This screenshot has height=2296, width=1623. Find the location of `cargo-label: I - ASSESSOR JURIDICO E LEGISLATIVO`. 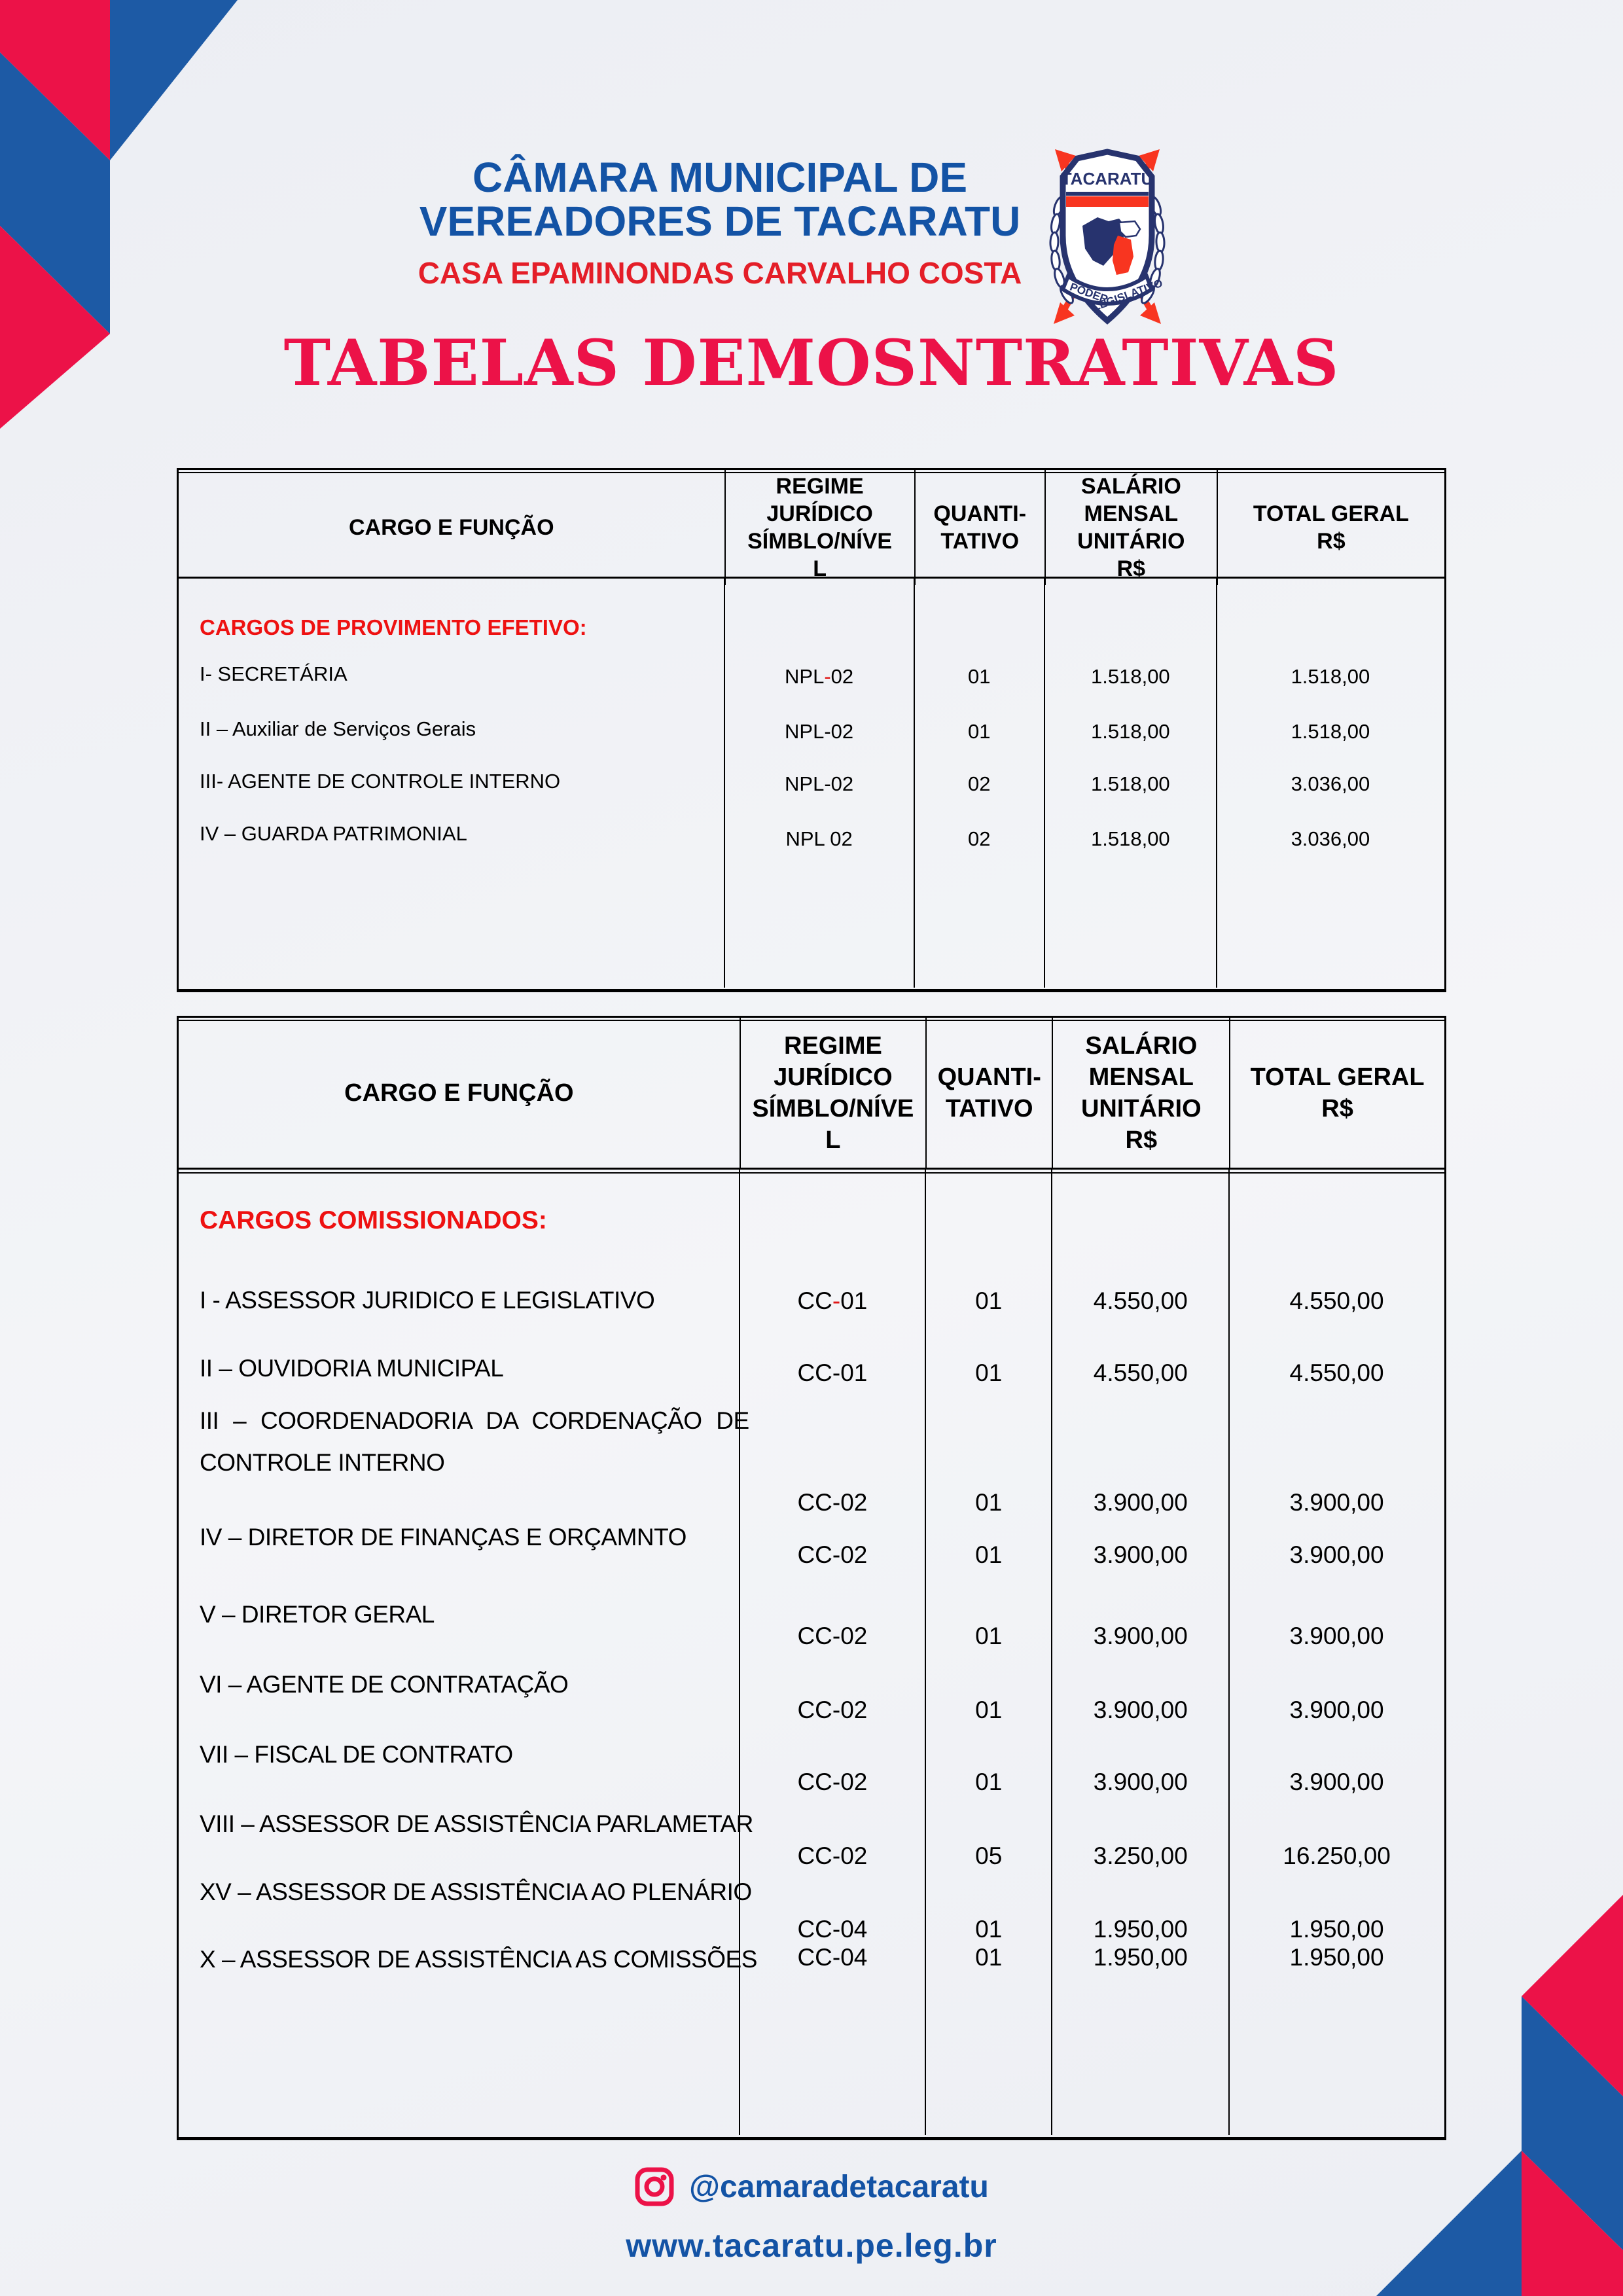

cargo-label: I - ASSESSOR JURIDICO E LEGISLATIVO is located at coordinates (428, 1300).